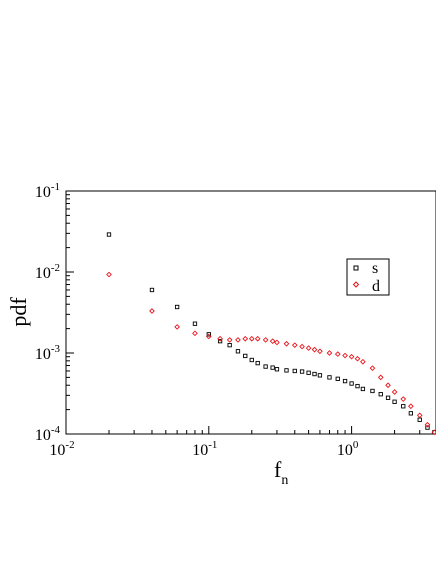  I want to click on legend: s d, so click(368, 277).